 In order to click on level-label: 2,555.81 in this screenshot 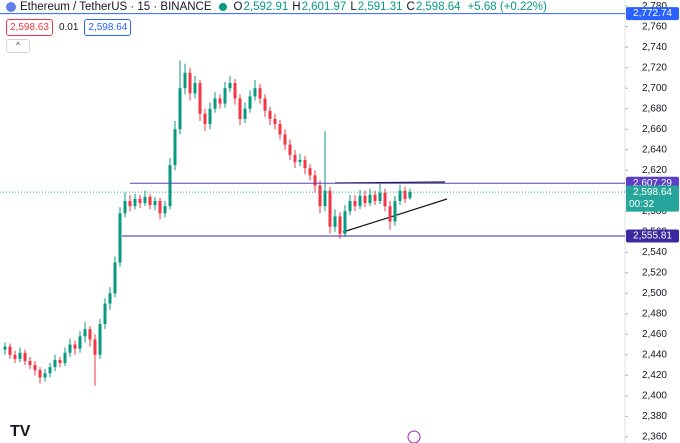, I will do `click(652, 236)`.